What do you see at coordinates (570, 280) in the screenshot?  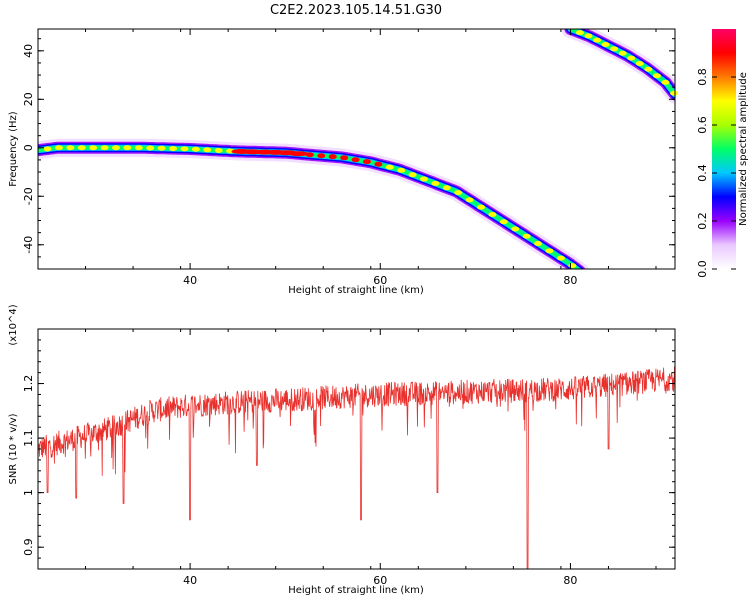 I see `spectrogram-x-tick-label: 80` at bounding box center [570, 280].